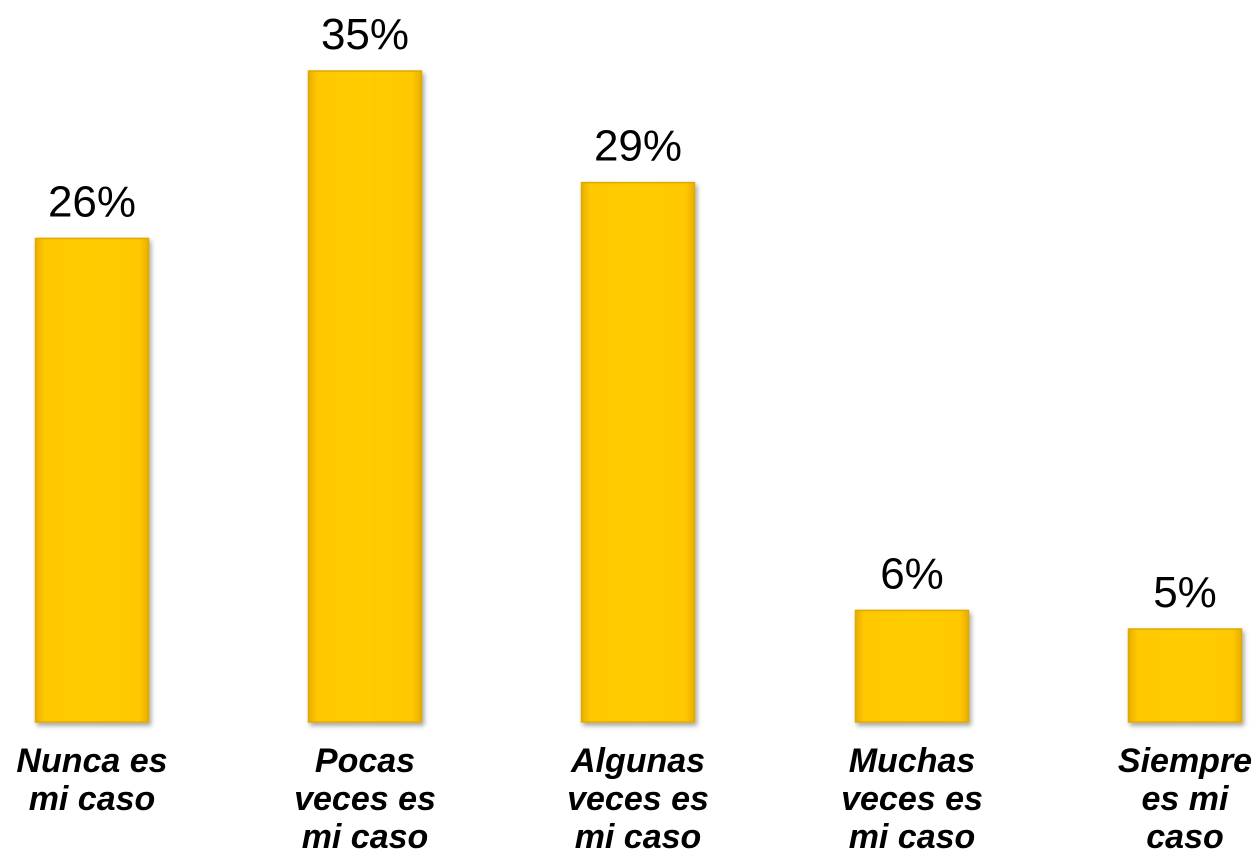  I want to click on data-label-0: 26%, so click(92, 201).